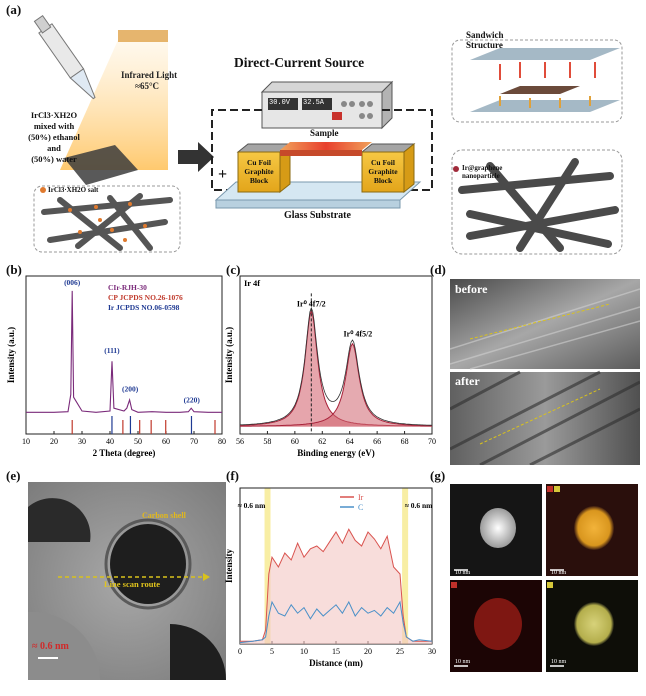 The height and width of the screenshot is (696, 646). I want to click on dc-source-device, so click(327, 105).